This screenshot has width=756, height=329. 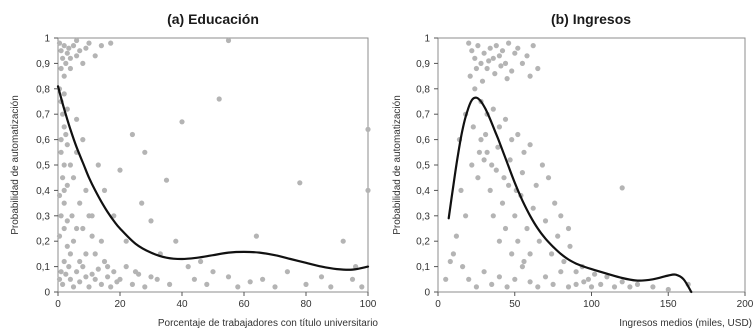 I want to click on y-tick-label: 0,8, so click(x=43, y=89).